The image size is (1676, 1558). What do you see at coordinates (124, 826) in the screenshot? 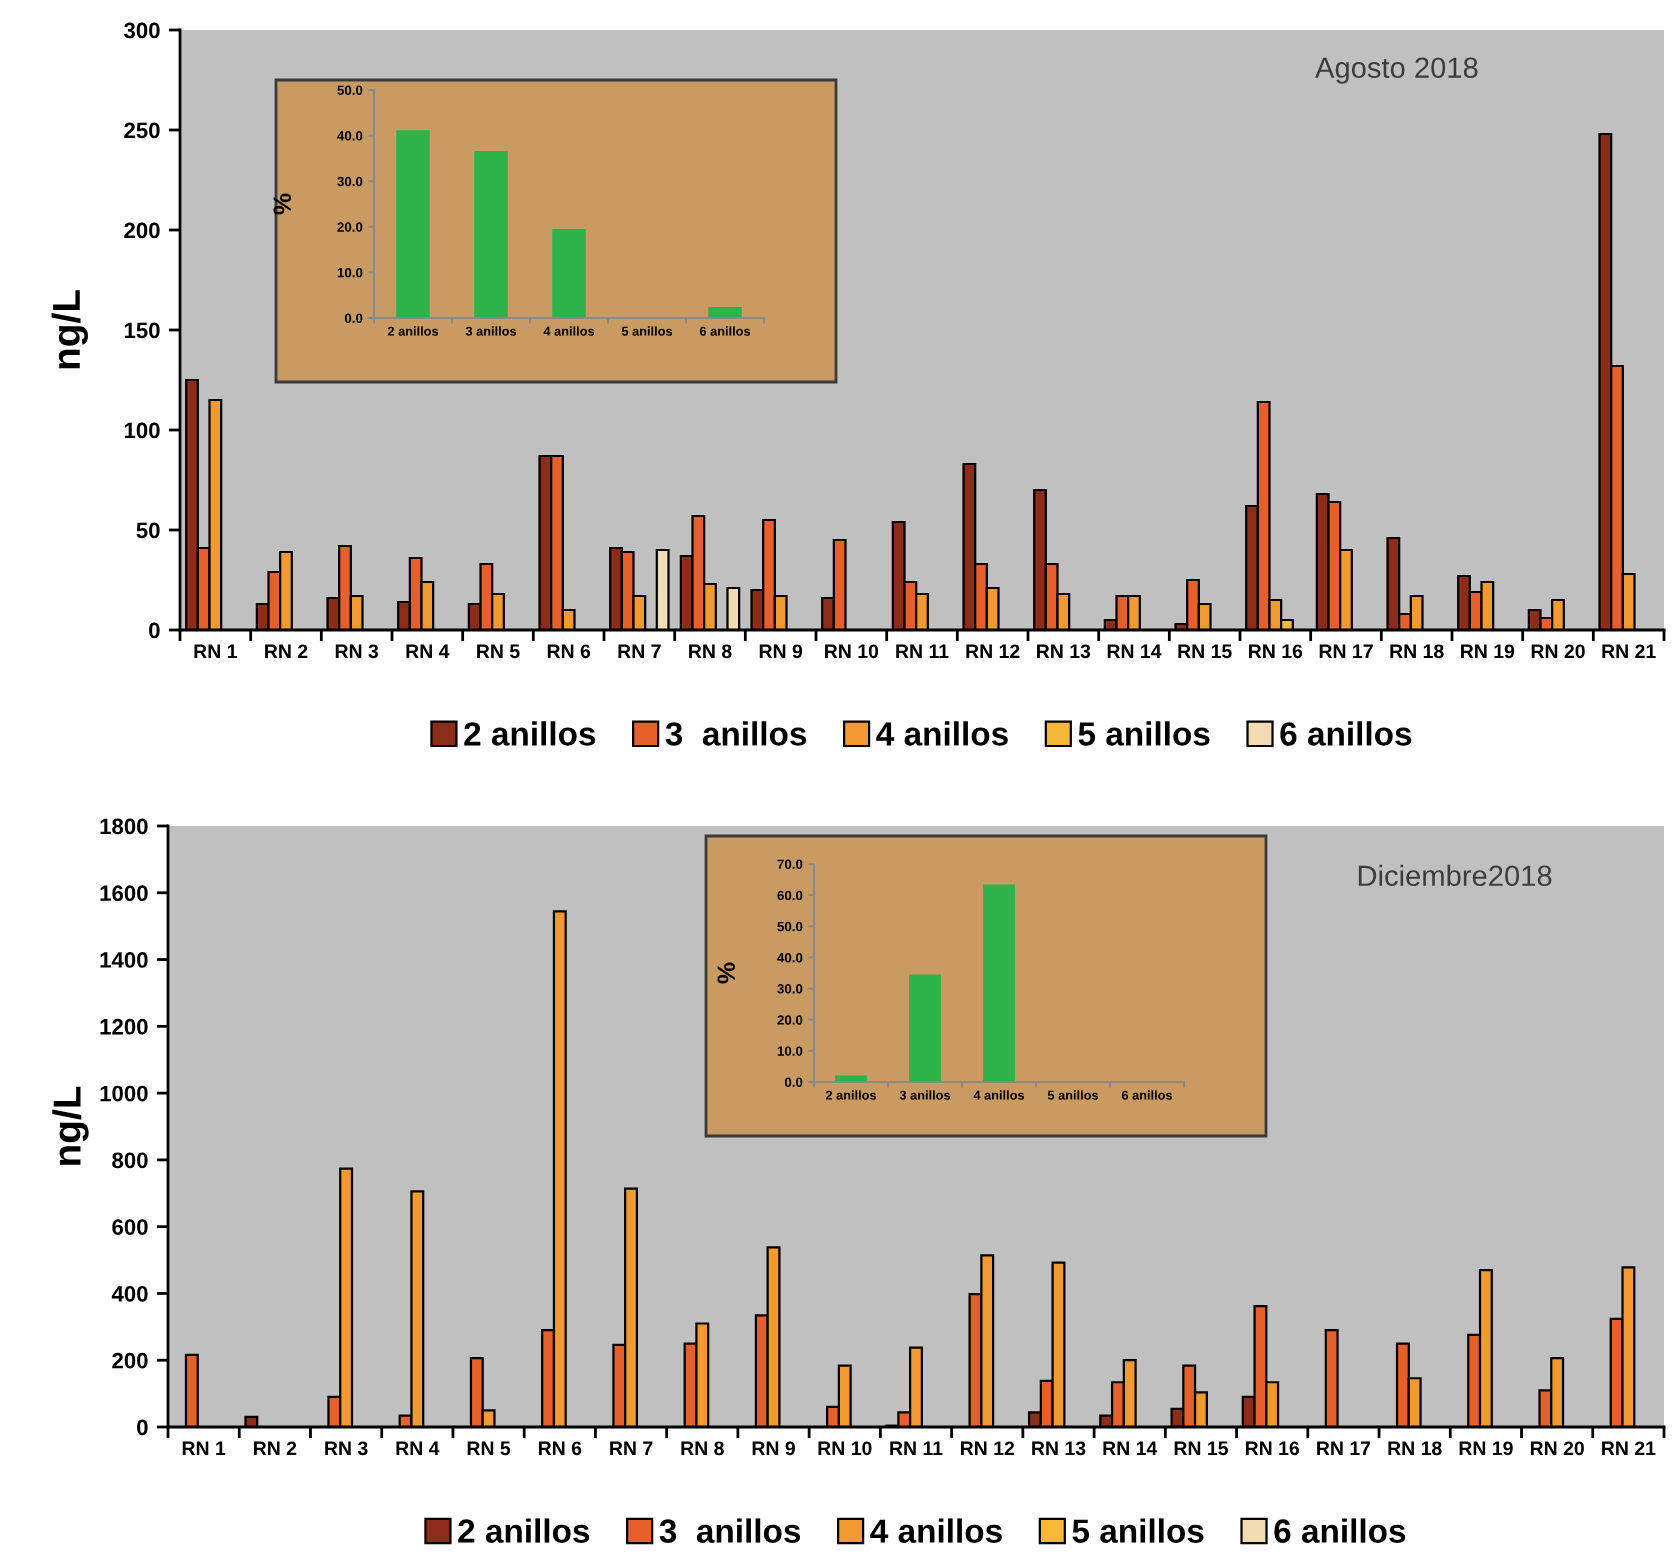
I see `y-tick-label: 1800` at bounding box center [124, 826].